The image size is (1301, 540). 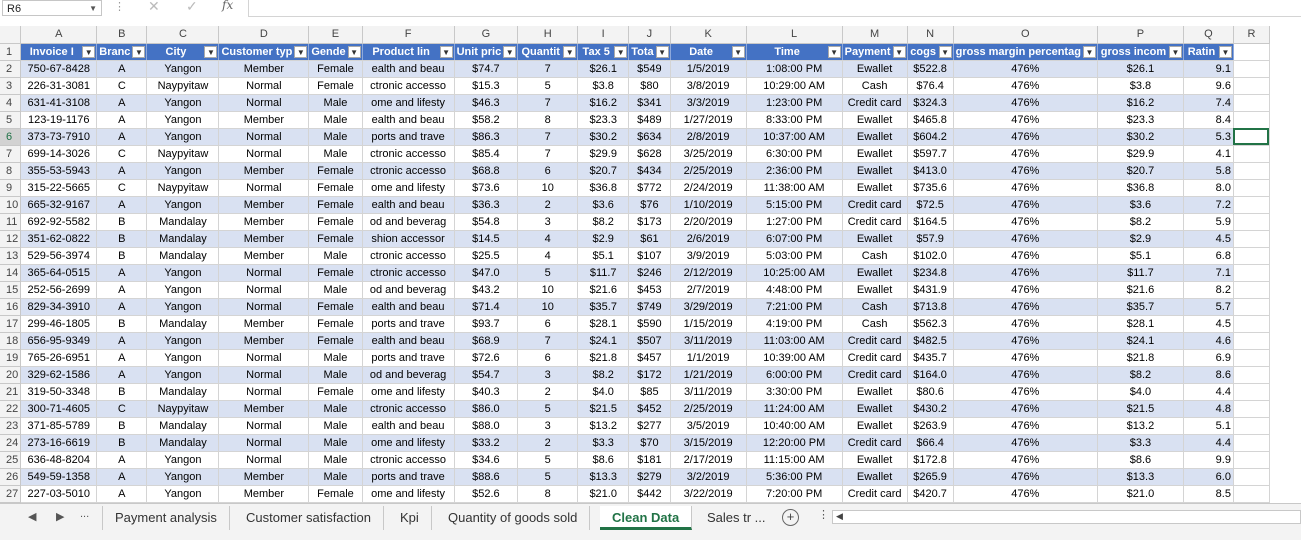 I want to click on column-header-a: A, so click(x=59, y=35).